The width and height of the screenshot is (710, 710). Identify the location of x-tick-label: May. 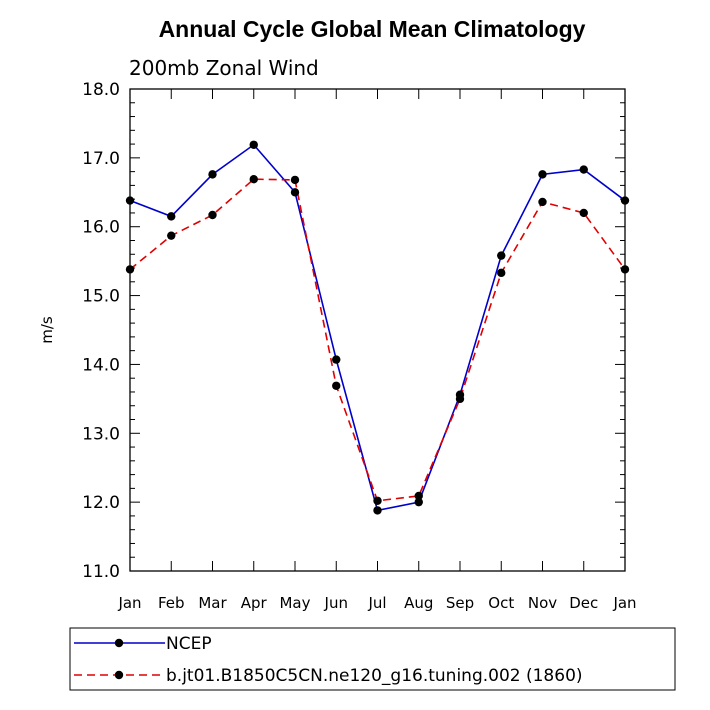
(294, 603).